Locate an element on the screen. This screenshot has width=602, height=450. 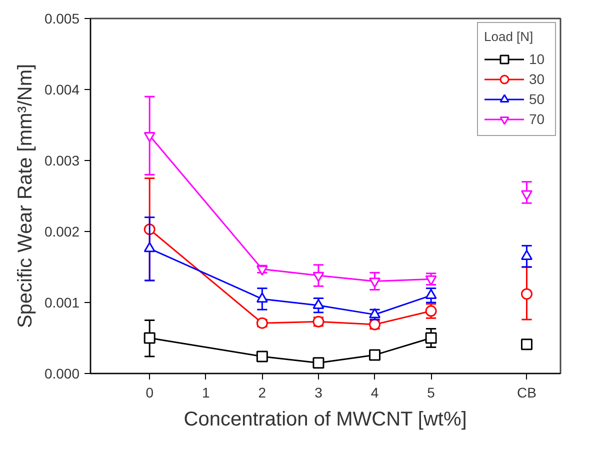
x-tick-label: CB is located at coordinates (526, 392).